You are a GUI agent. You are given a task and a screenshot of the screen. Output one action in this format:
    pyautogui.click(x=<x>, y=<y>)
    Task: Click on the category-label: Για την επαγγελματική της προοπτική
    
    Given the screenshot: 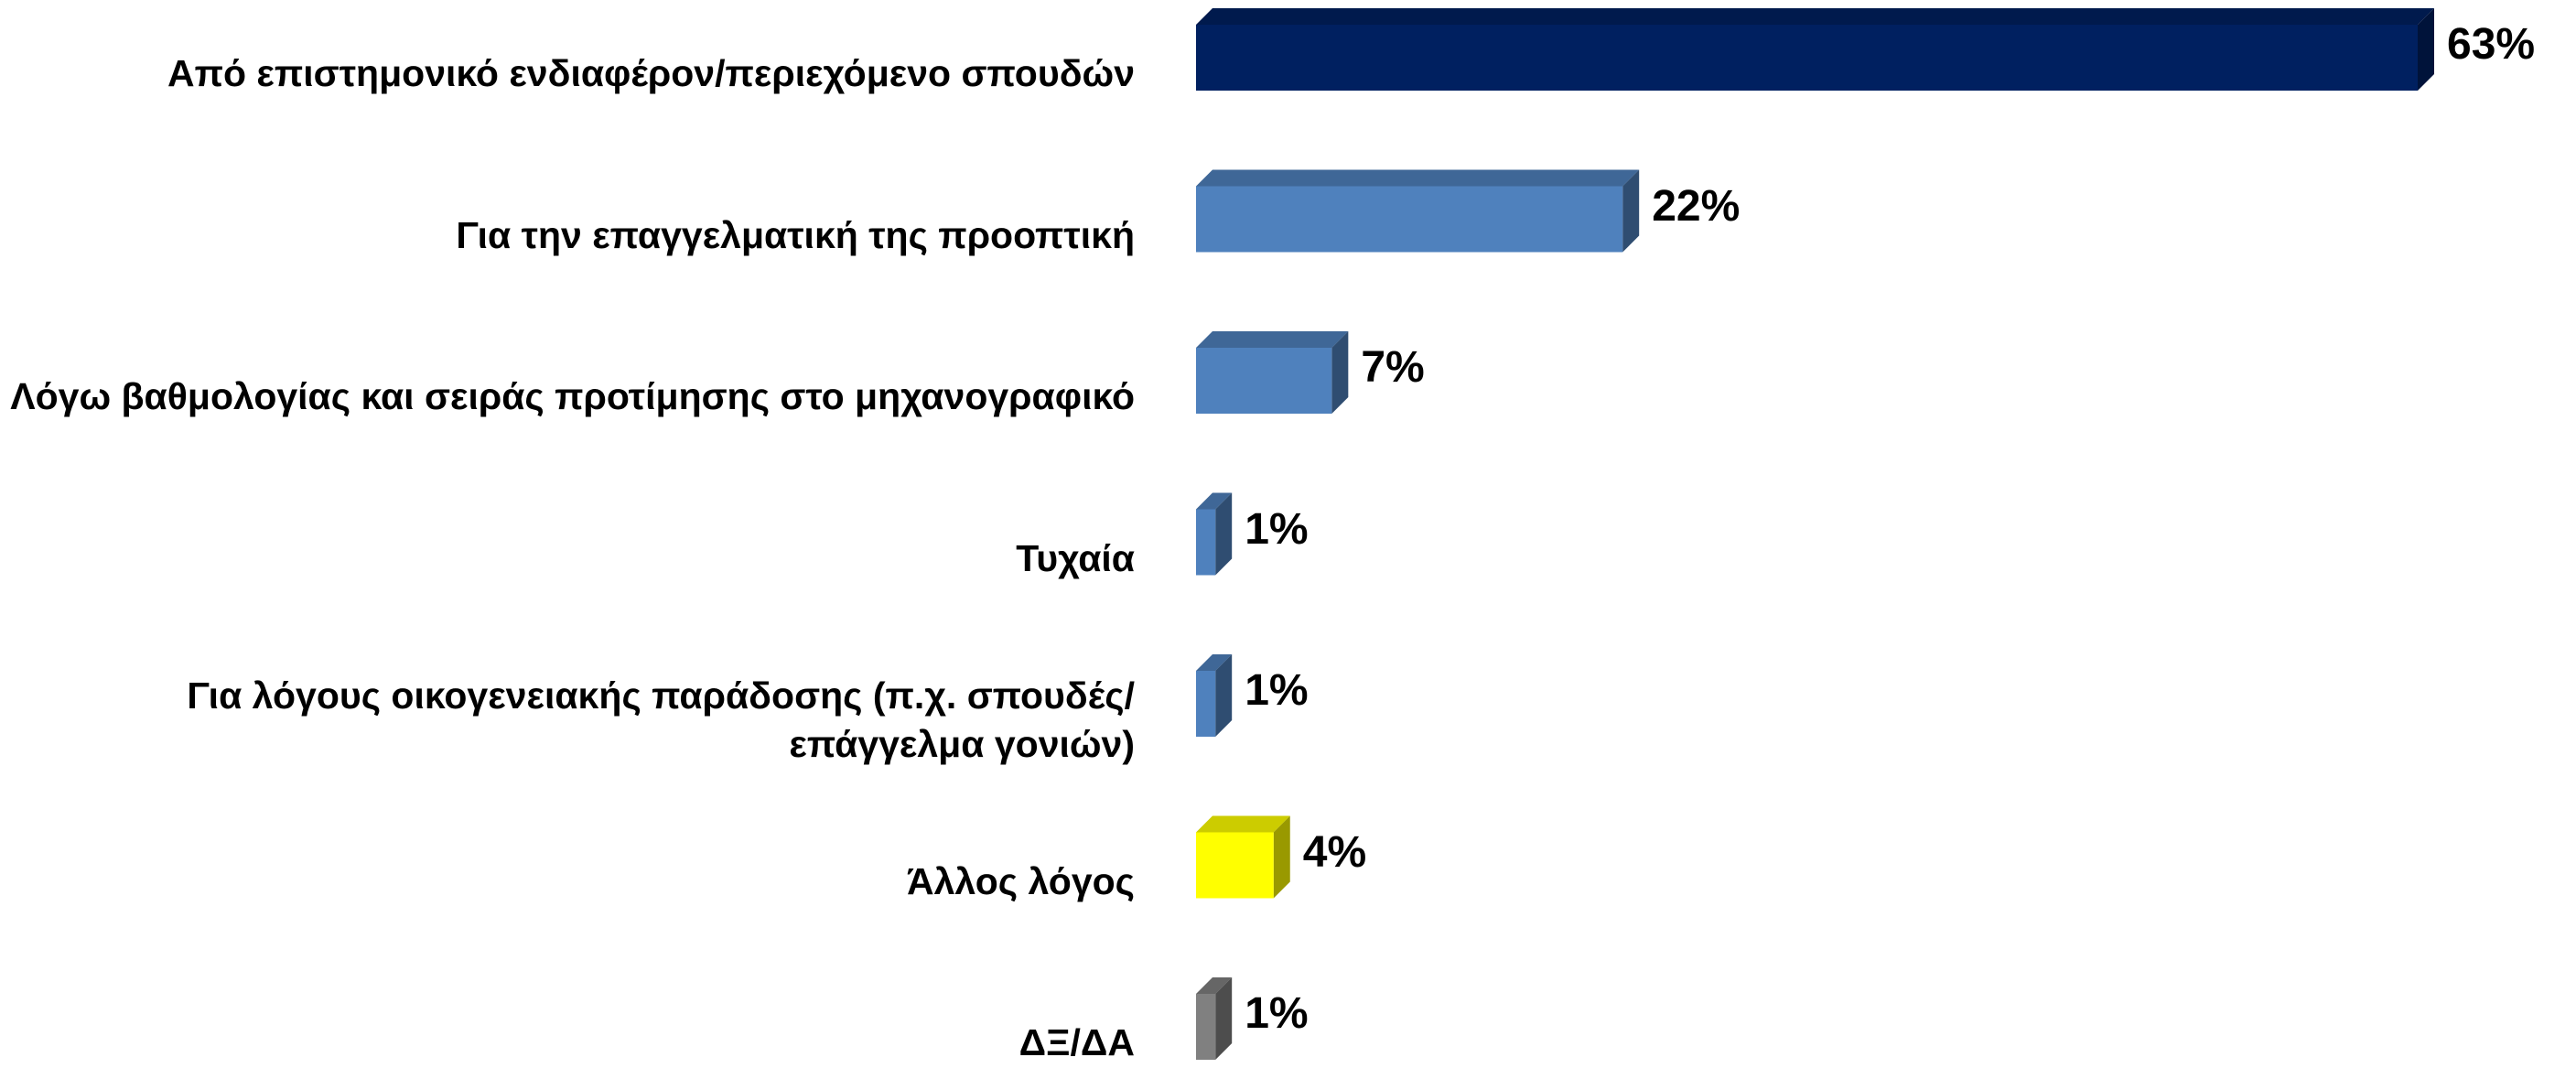 What is the action you would take?
    pyautogui.click(x=795, y=234)
    